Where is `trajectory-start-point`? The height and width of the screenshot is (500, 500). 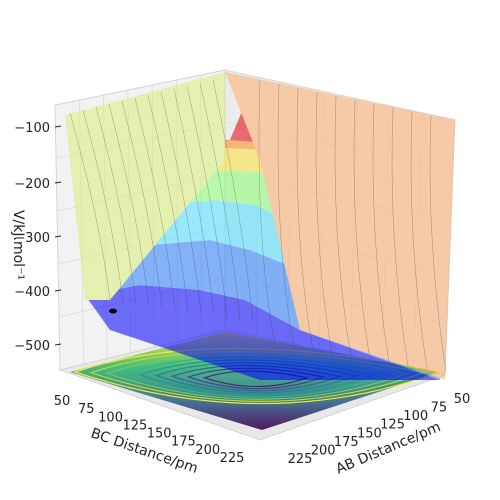 trajectory-start-point is located at coordinates (113, 311).